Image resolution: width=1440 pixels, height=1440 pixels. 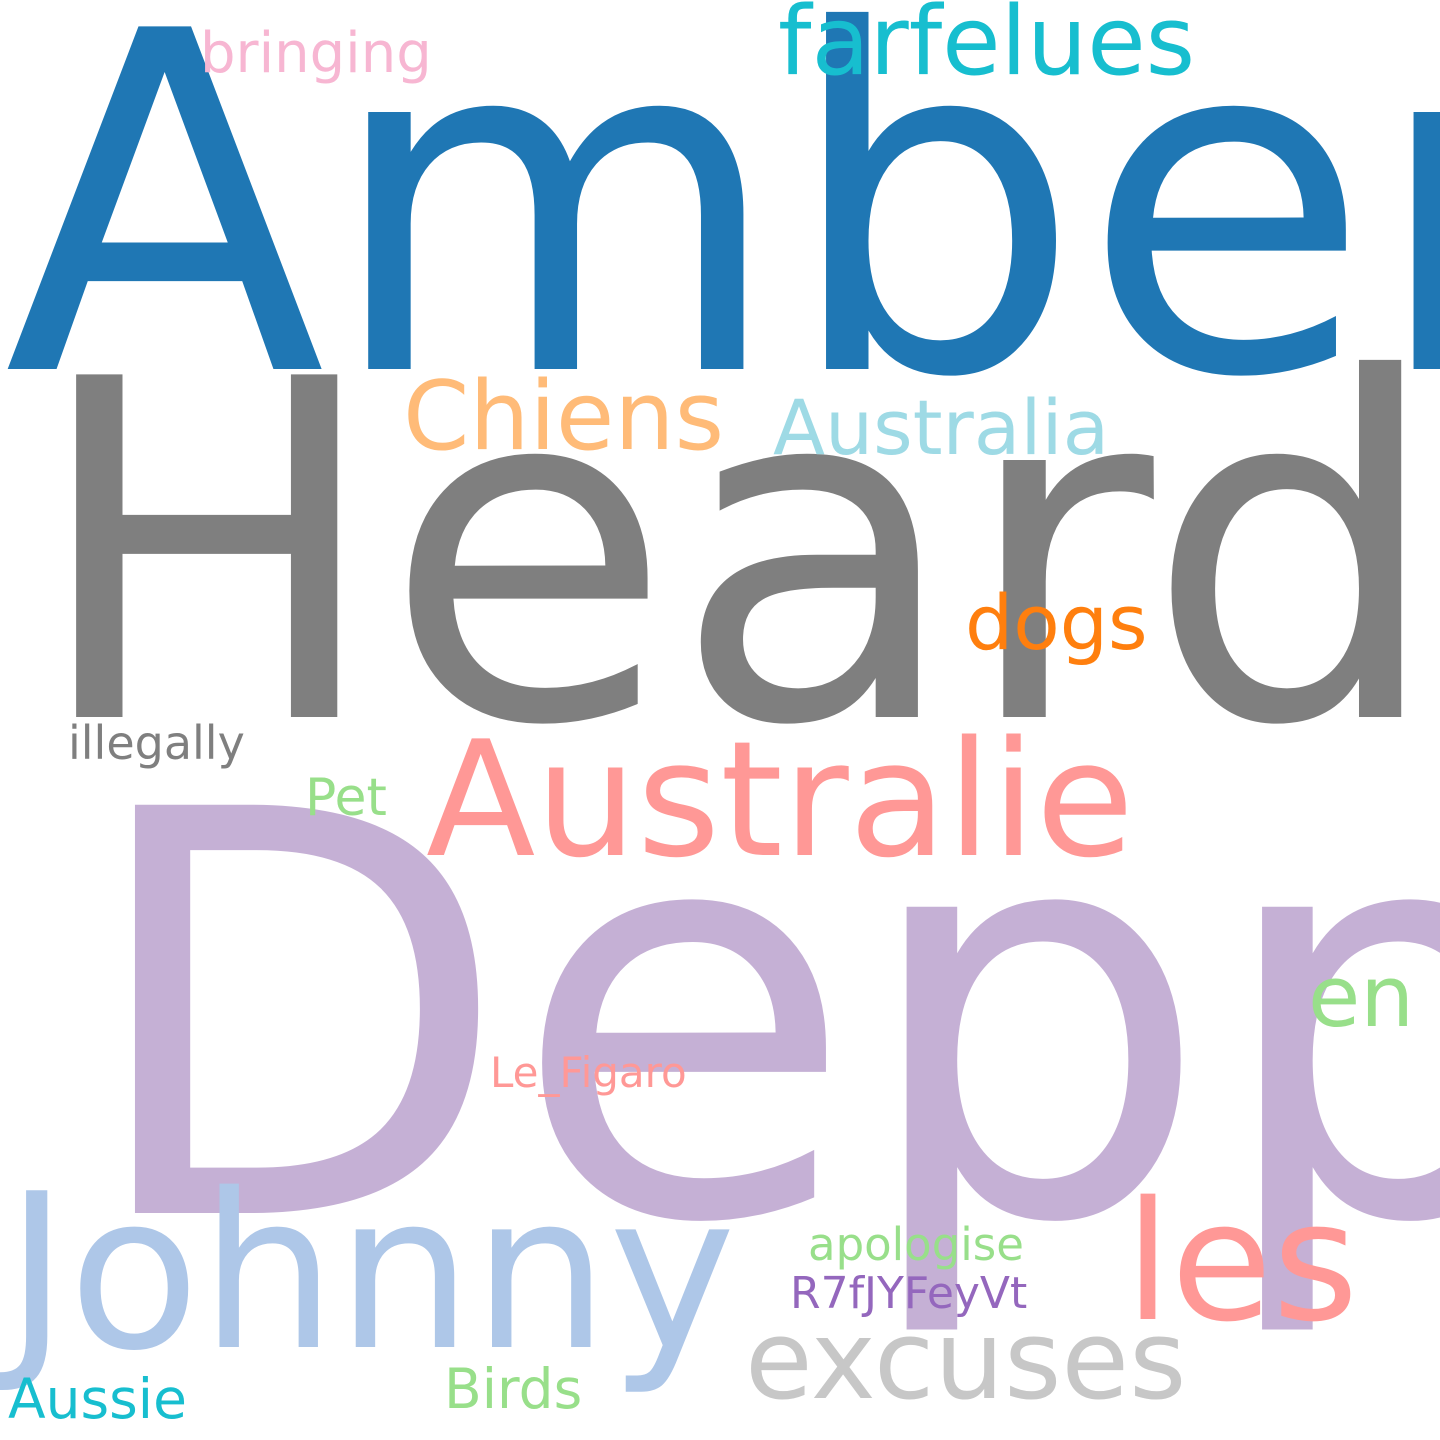 What do you see at coordinates (780, 799) in the screenshot?
I see `word-australie: Australie` at bounding box center [780, 799].